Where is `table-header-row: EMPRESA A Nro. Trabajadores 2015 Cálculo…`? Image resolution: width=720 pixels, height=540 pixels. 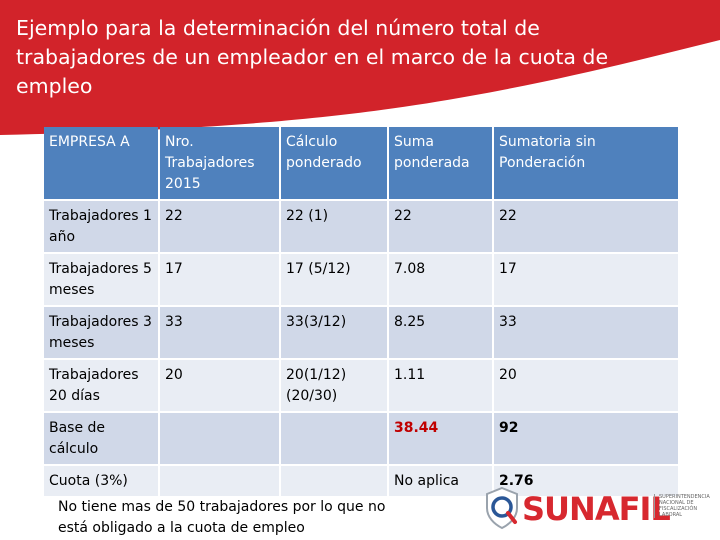
table-header-row: EMPRESA A Nro. Trabajadores 2015 Cálculo… is located at coordinates (361, 163).